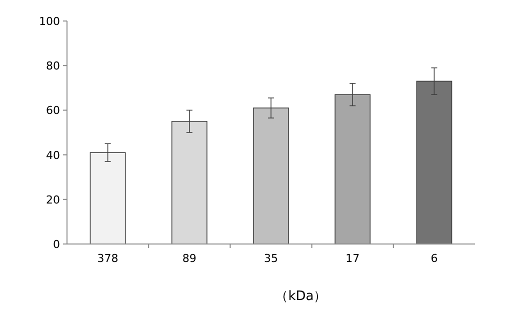 The width and height of the screenshot is (505, 320). Describe the element at coordinates (107, 258) in the screenshot. I see `x-tick-label: 378` at that location.